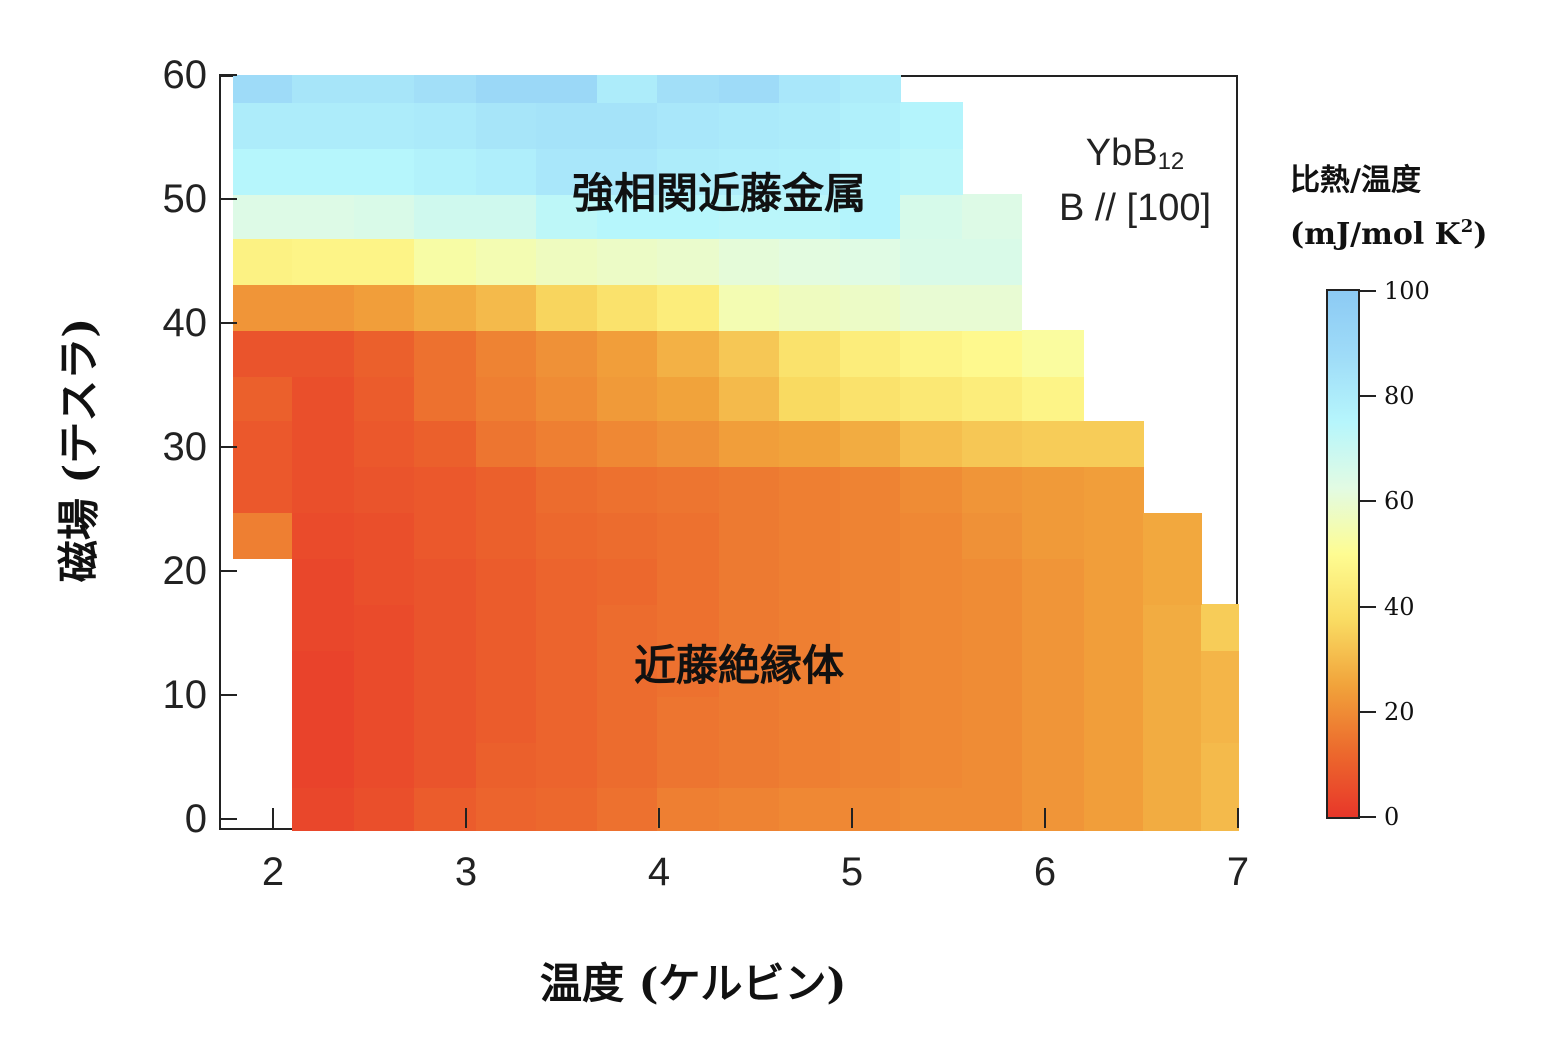 The height and width of the screenshot is (1046, 1542). What do you see at coordinates (466, 872) in the screenshot?
I see `x-tick-label: 3` at bounding box center [466, 872].